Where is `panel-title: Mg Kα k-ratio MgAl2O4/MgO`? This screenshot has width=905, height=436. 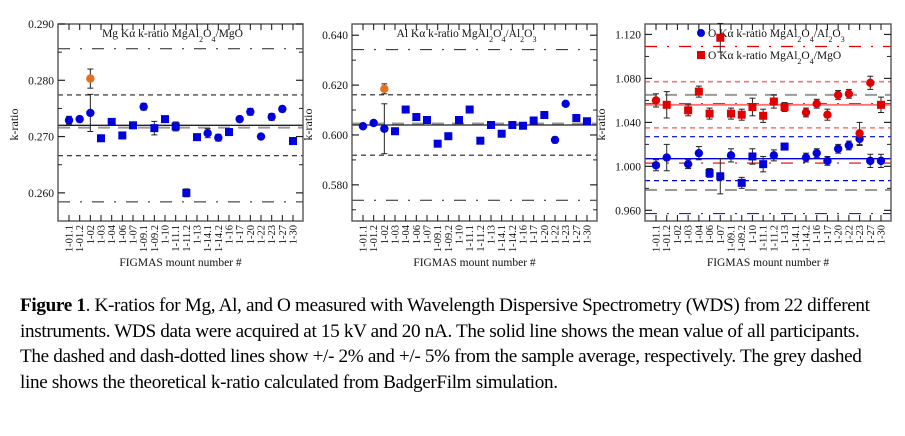
panel-title: Mg Kα k-ratio MgAl2O4/MgO is located at coordinates (172, 36).